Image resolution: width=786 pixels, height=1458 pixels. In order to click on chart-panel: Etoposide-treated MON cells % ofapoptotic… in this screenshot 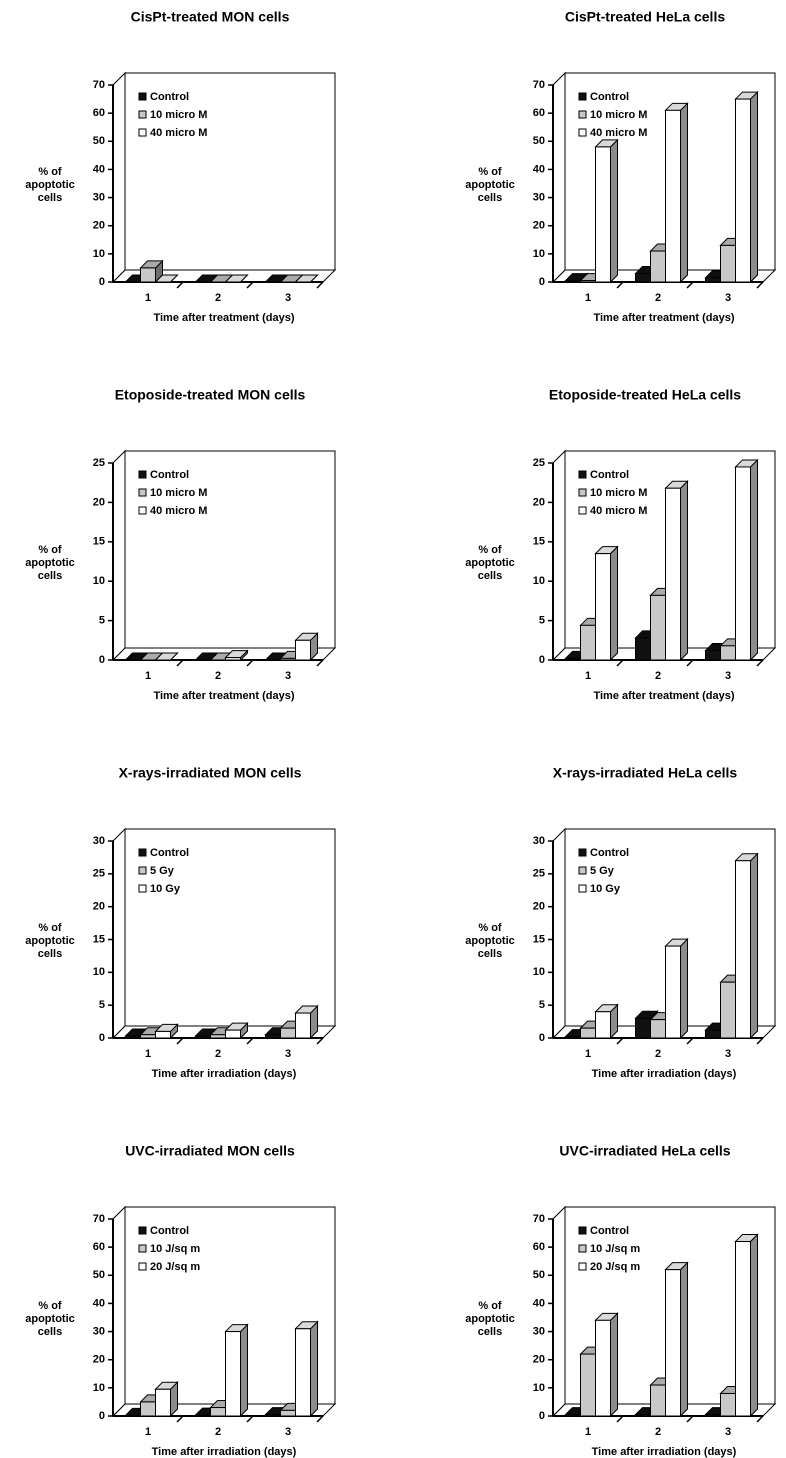, I will do `click(181, 544)`.